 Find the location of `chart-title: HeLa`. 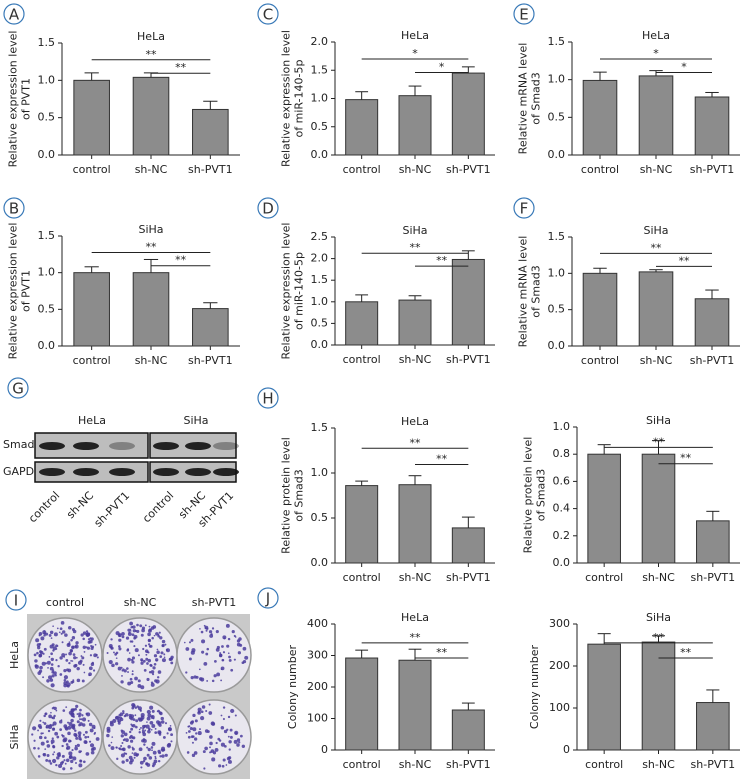

chart-title: HeLa is located at coordinates (656, 35).